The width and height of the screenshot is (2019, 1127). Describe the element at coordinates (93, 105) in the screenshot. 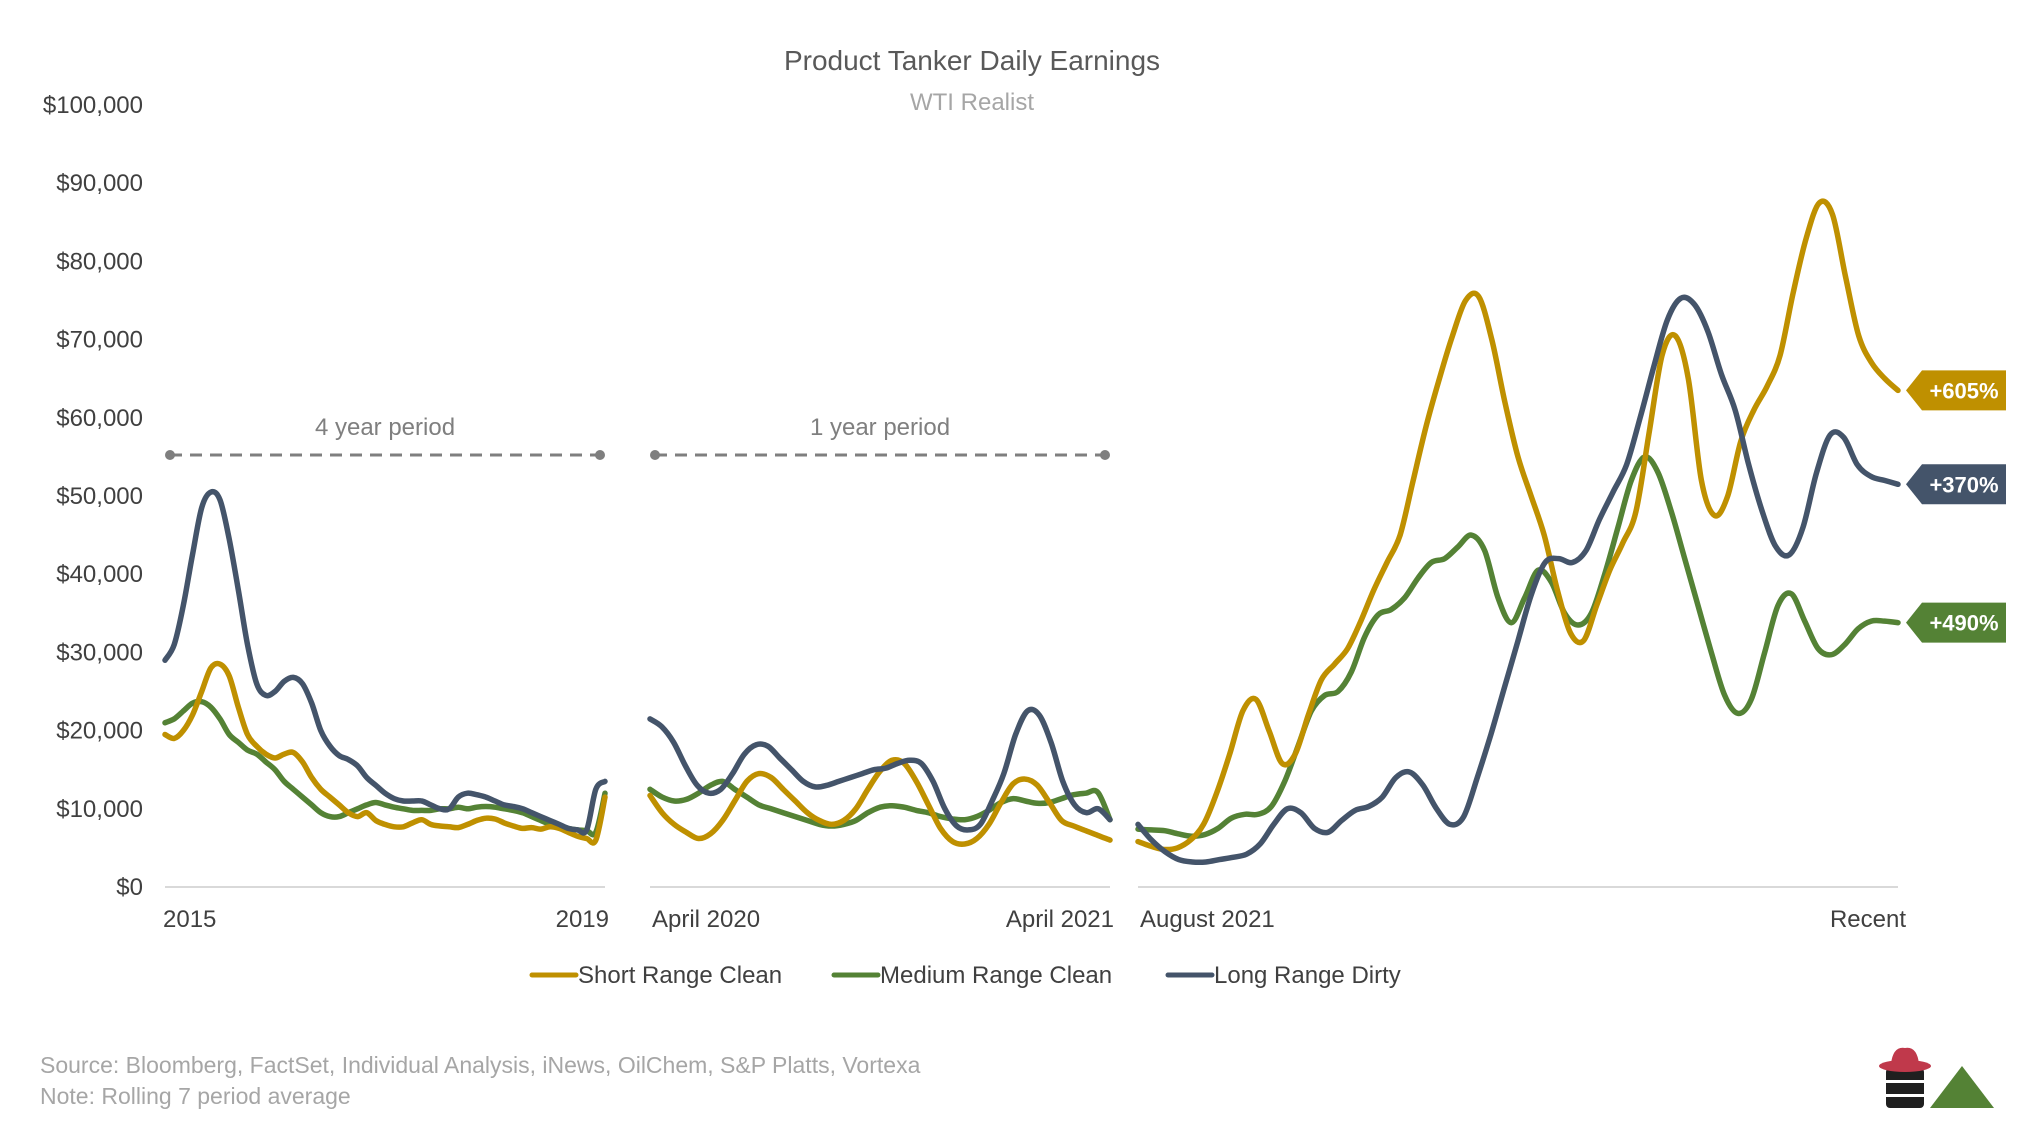

I see `y-tick-label: $100,000` at that location.